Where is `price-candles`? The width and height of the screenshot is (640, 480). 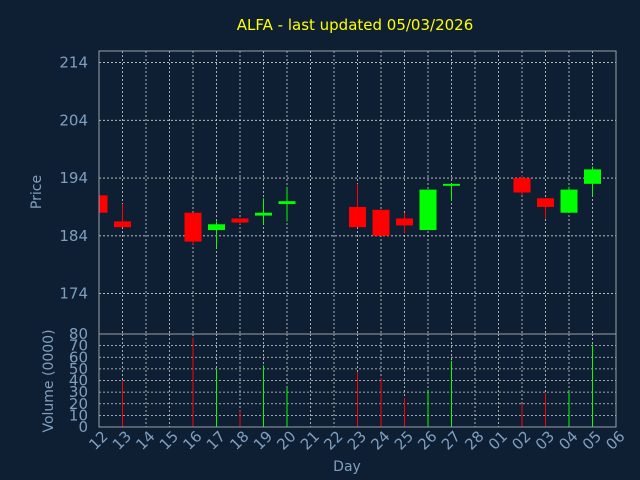 price-candles is located at coordinates (349, 207).